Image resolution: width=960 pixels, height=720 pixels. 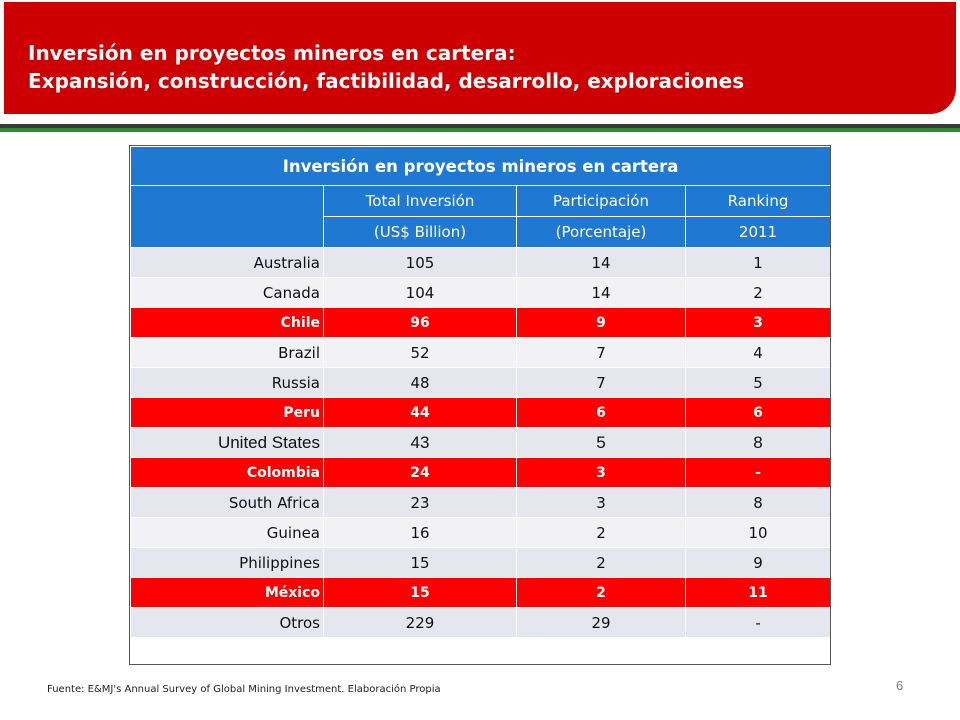 I want to click on table-row: Philippines 15 2 9, so click(x=481, y=562).